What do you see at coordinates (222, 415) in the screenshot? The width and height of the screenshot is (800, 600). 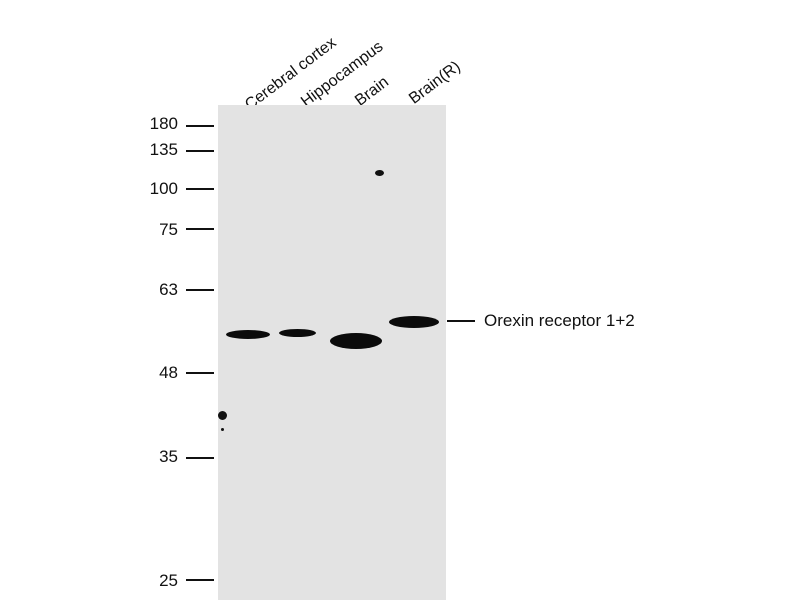 I see `artifact-spot-left` at bounding box center [222, 415].